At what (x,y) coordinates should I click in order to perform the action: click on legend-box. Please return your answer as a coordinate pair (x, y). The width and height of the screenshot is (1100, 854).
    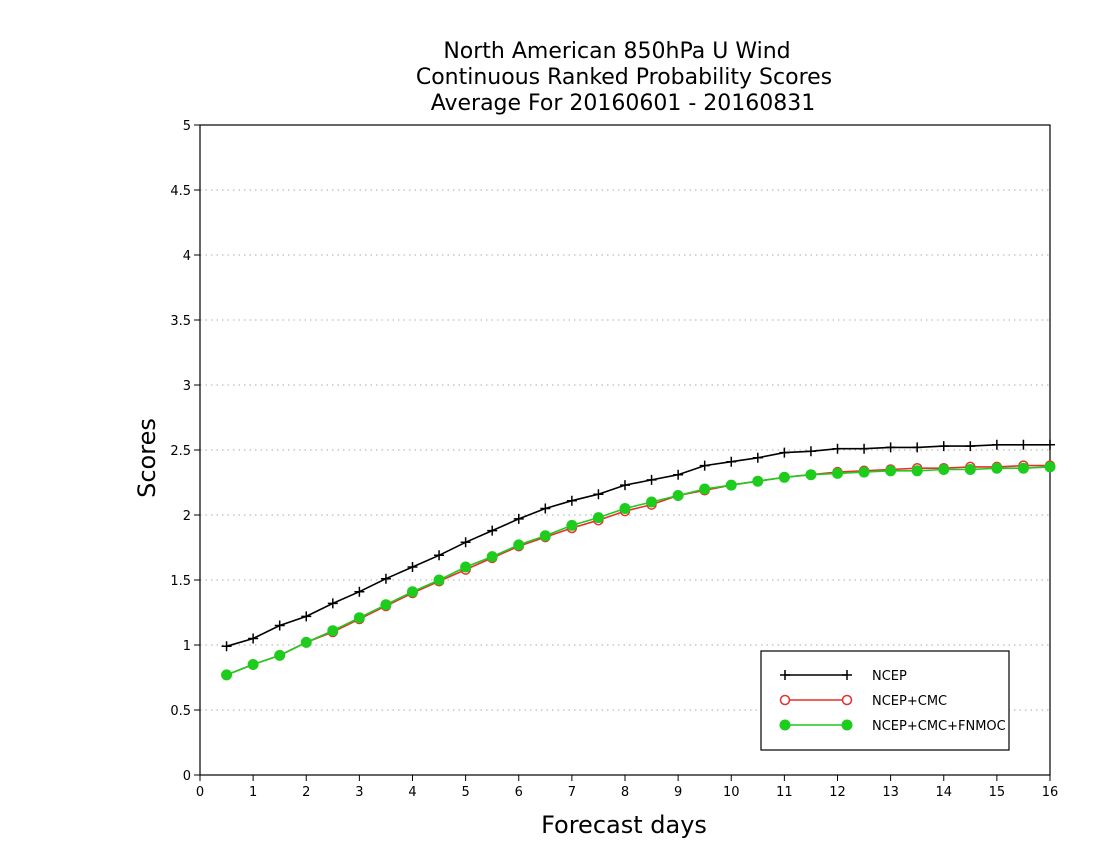
    Looking at the image, I should click on (885, 700).